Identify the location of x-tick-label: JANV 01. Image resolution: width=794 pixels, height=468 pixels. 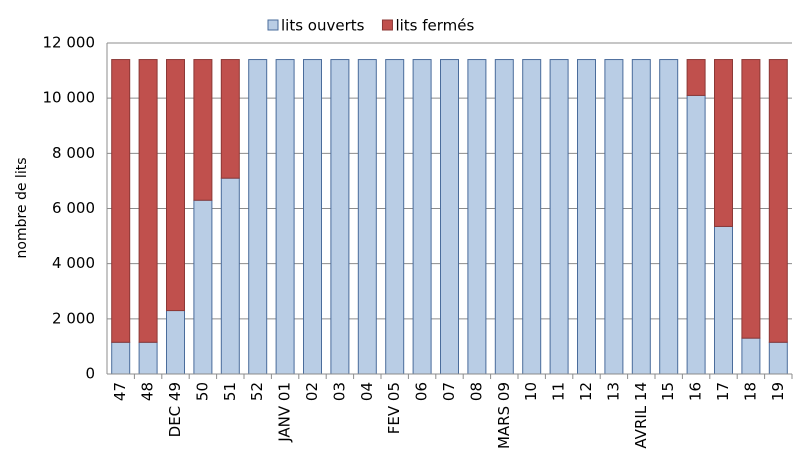
(285, 412).